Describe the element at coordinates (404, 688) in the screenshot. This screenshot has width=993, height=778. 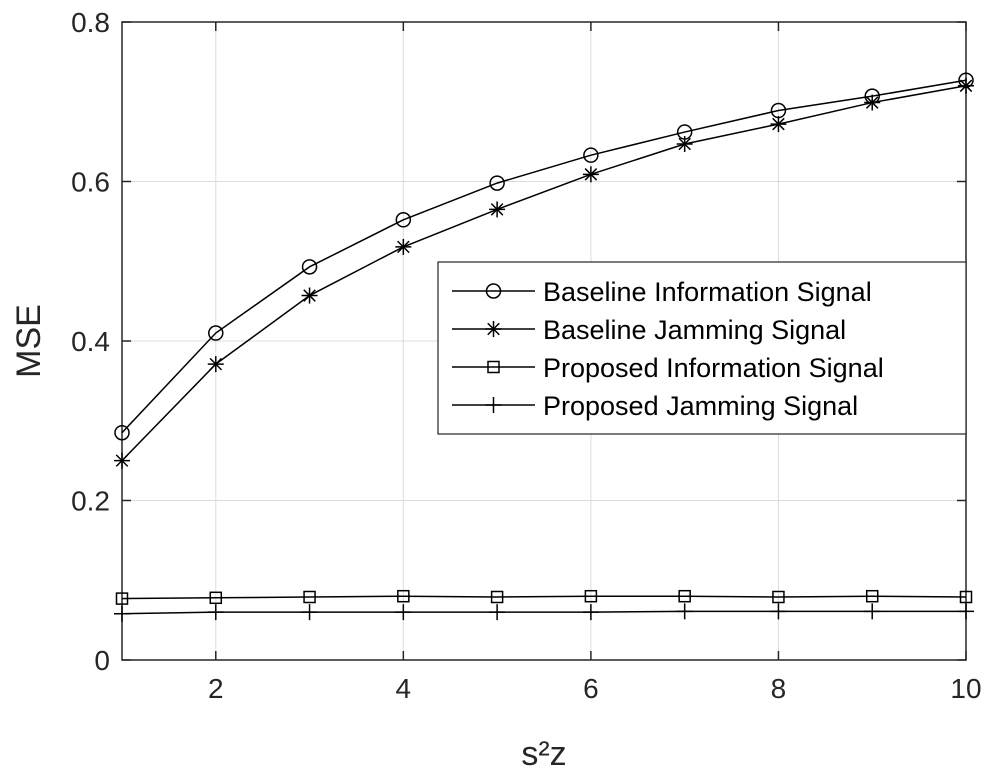
I see `x-tick-label: 4` at that location.